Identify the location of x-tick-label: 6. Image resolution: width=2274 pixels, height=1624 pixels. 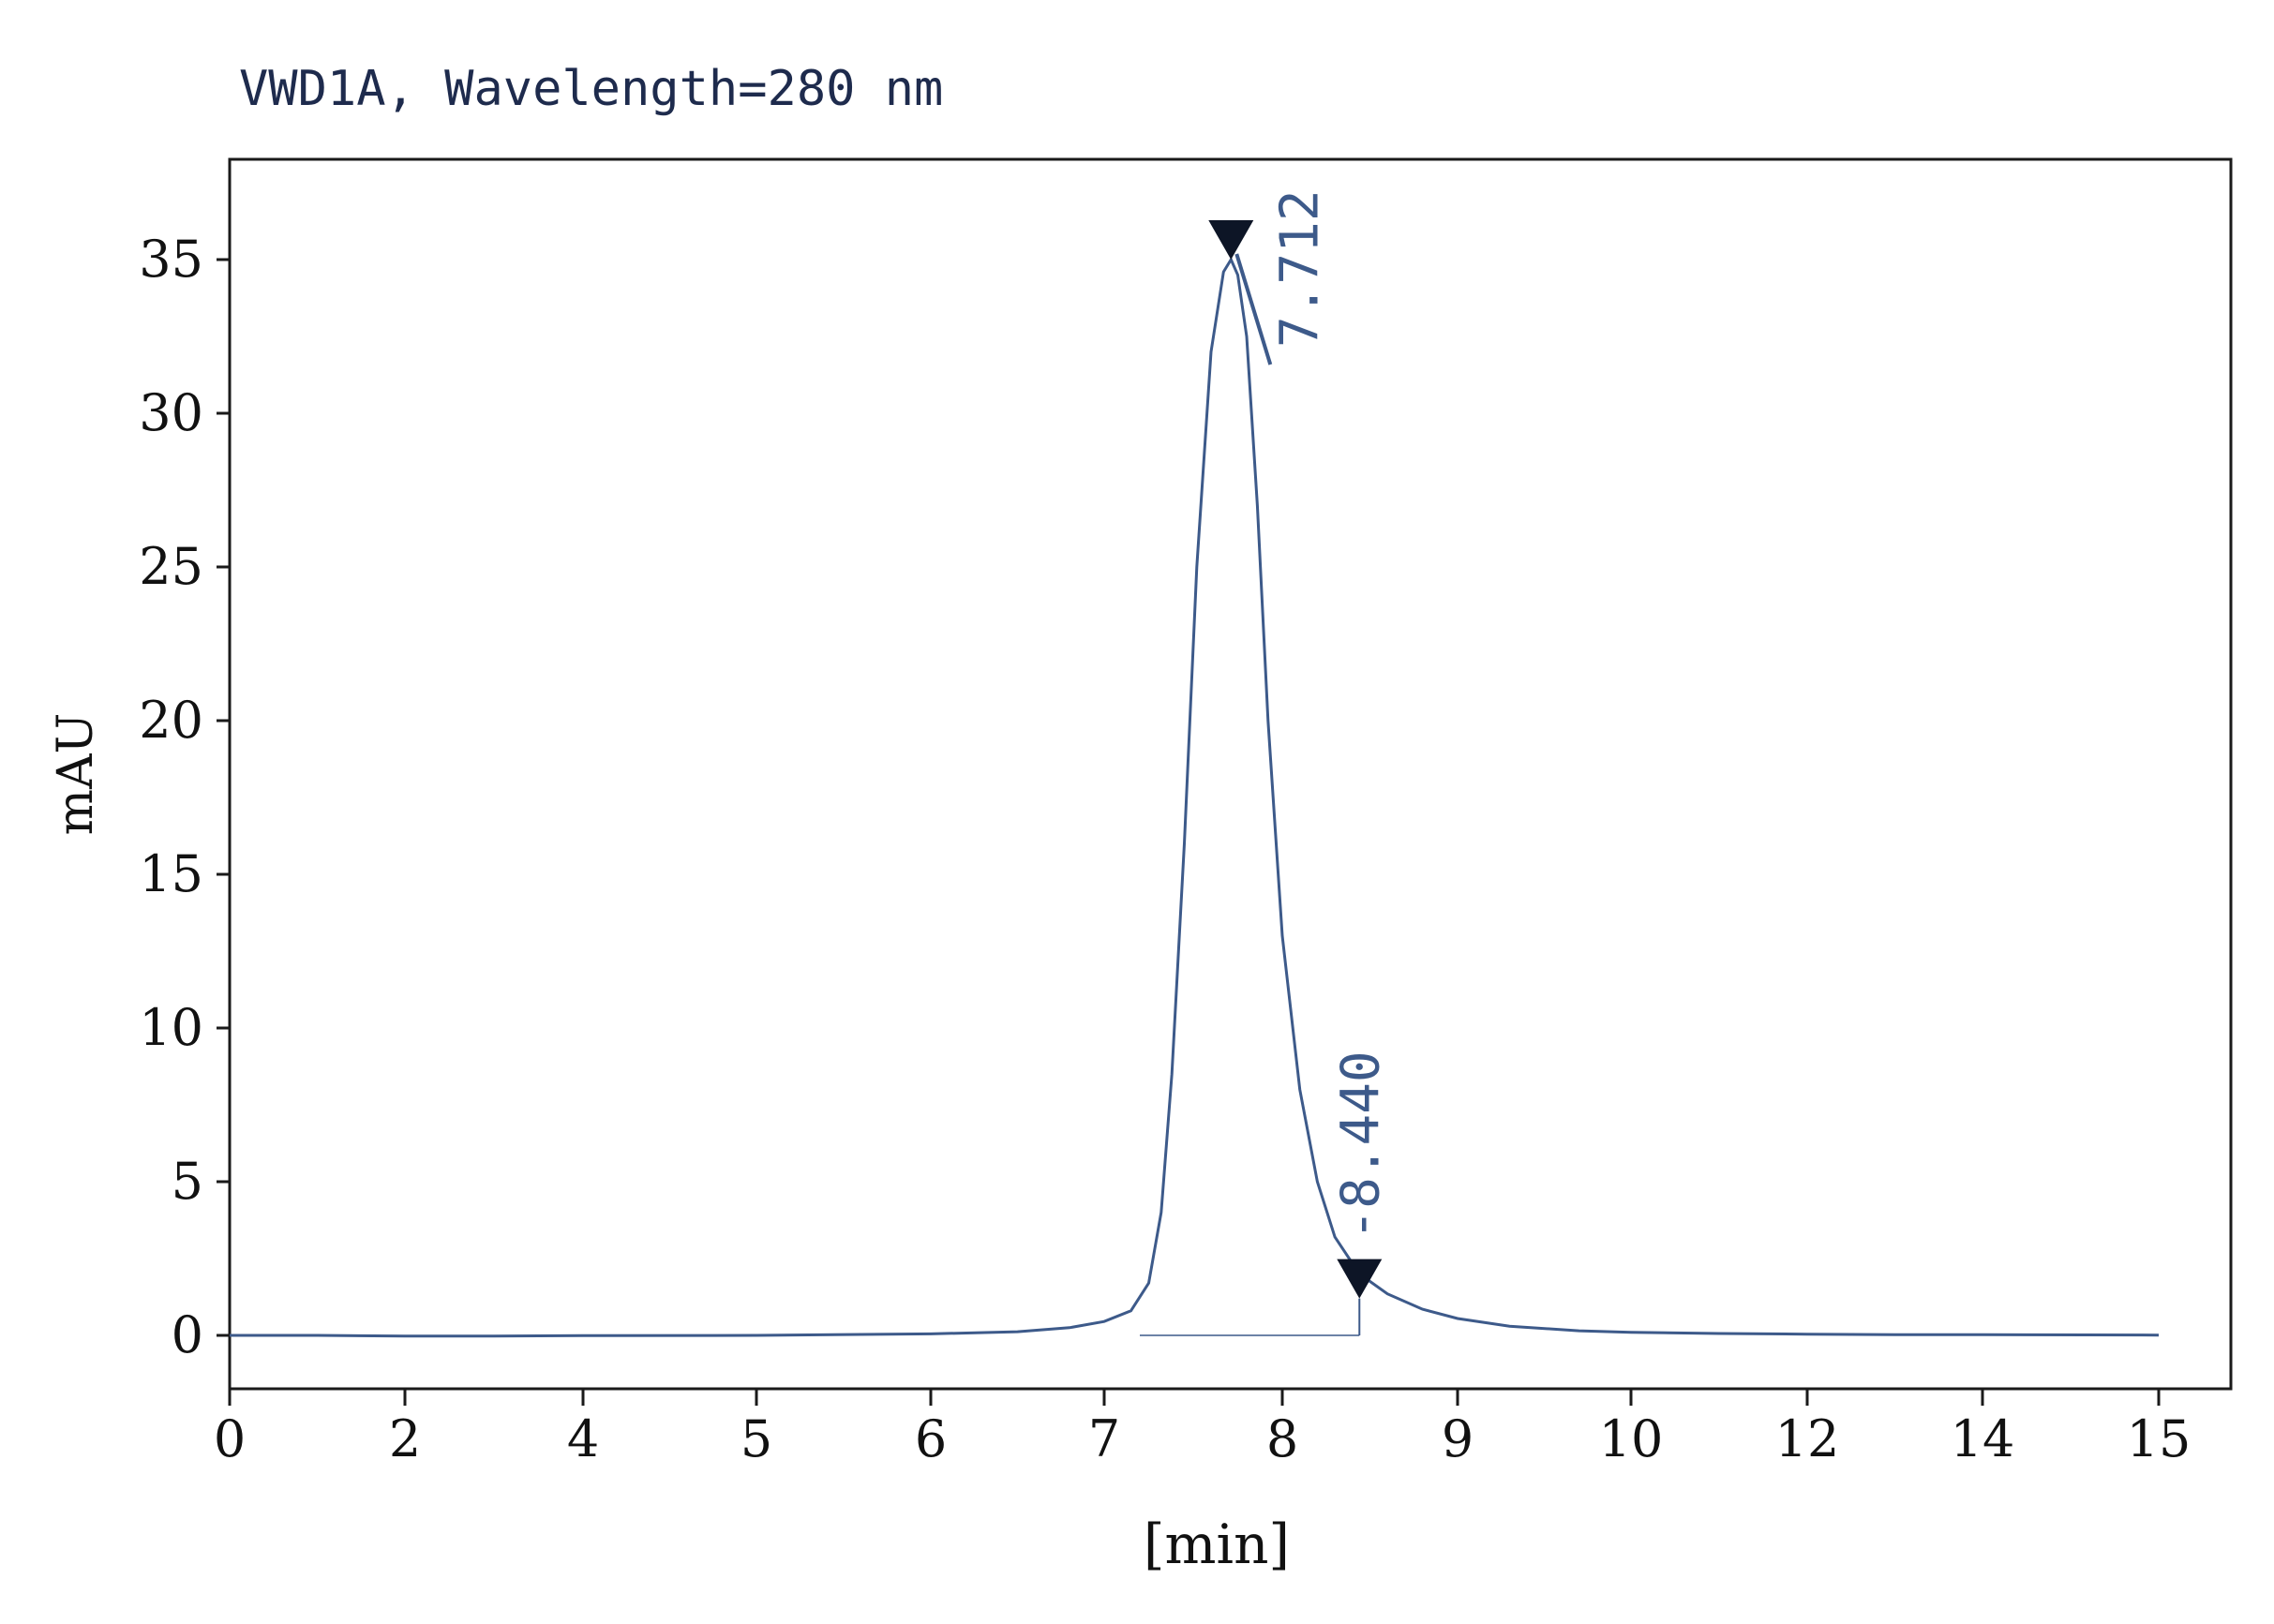
(931, 1439).